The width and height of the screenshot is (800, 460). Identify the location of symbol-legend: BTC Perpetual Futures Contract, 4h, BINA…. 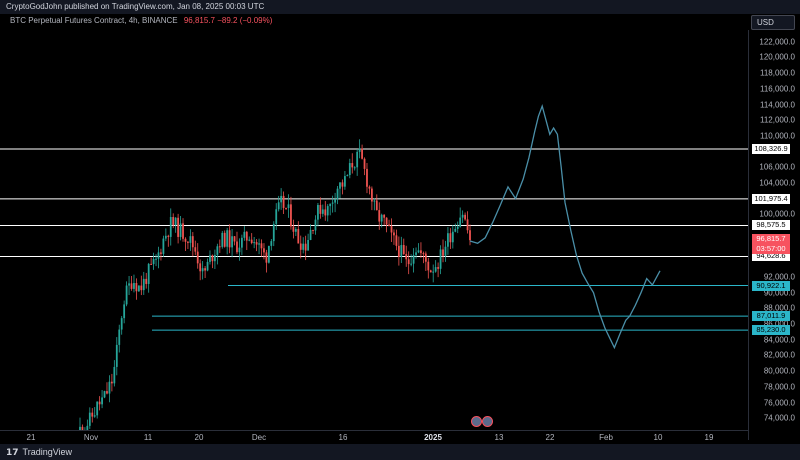
(141, 20).